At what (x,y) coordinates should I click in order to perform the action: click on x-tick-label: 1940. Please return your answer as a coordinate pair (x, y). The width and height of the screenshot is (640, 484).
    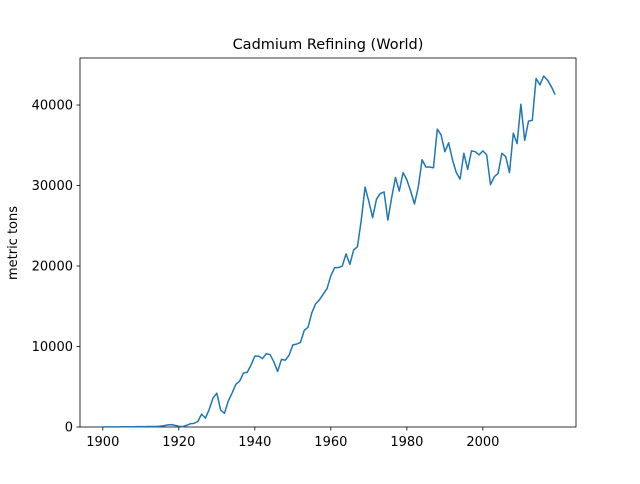
    Looking at the image, I should click on (254, 442).